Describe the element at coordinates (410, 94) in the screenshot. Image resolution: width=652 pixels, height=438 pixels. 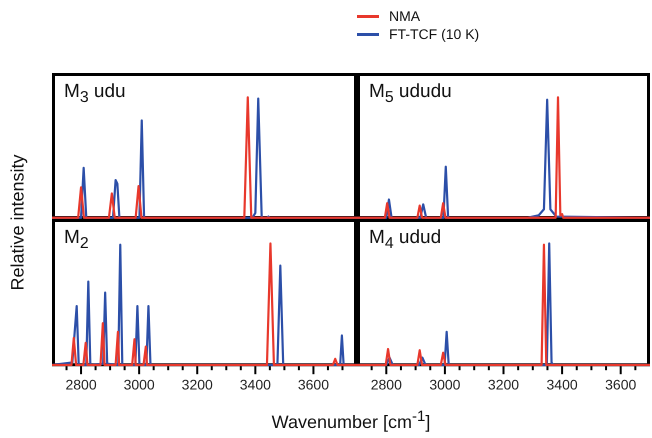
I see `chart-title: M$_{5}$ ududu` at that location.